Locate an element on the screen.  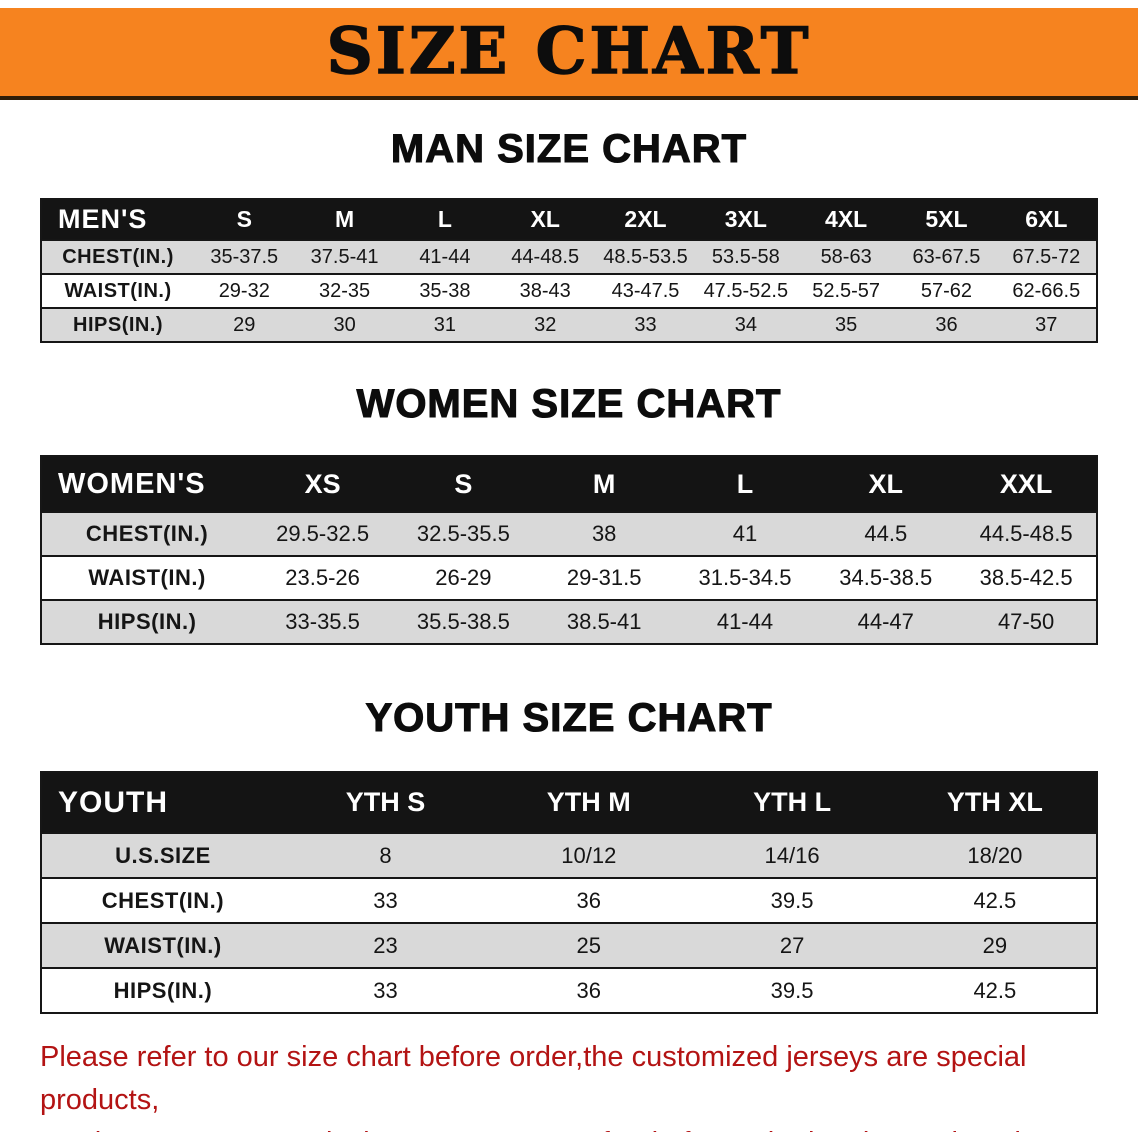
size-value: 53.5-58 is located at coordinates (745, 256).